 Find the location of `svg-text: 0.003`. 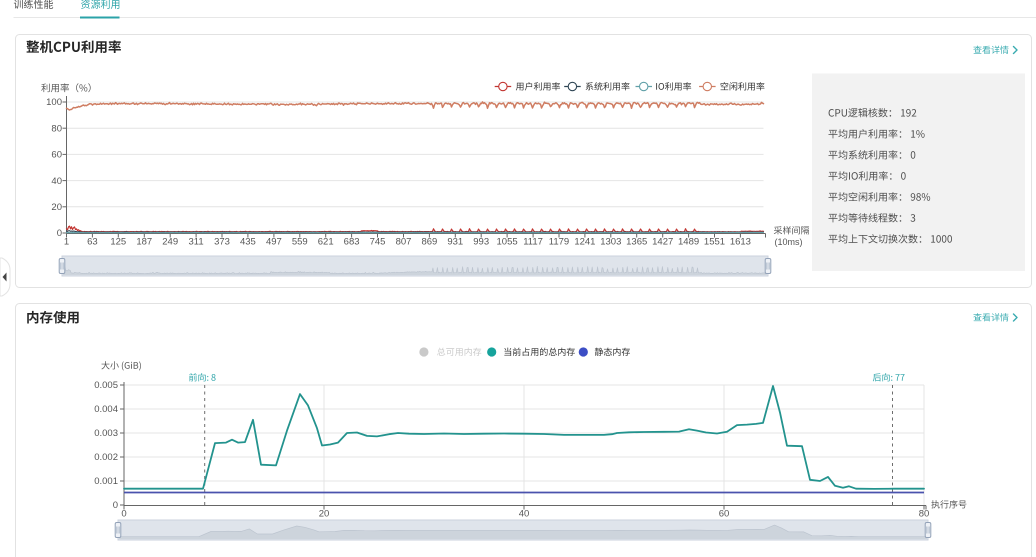

svg-text: 0.003 is located at coordinates (106, 433).